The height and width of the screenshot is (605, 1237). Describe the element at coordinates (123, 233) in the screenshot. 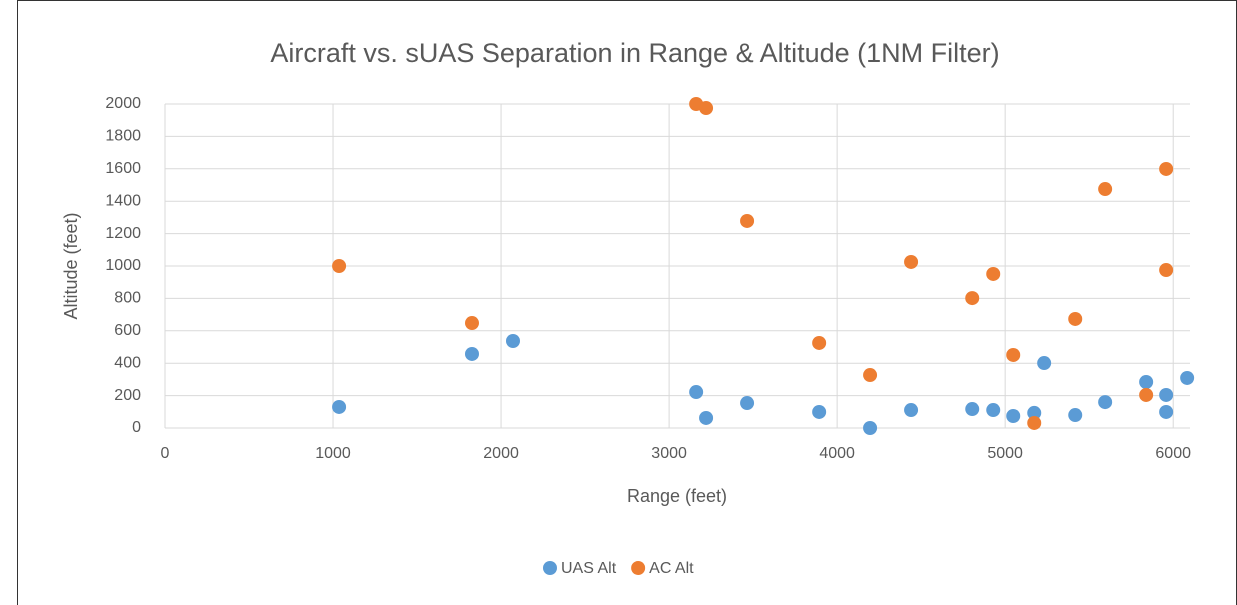

I see `y-tick-label: 1200` at that location.